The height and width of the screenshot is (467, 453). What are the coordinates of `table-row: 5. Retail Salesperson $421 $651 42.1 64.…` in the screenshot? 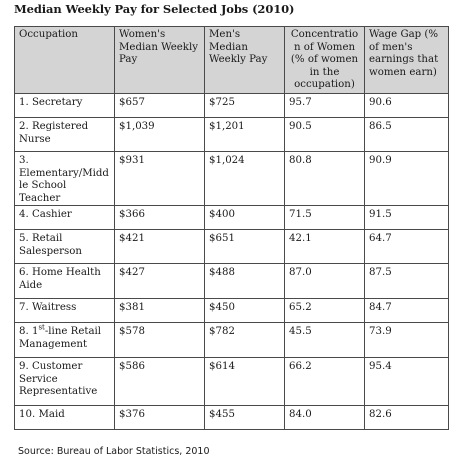 It's located at (231, 246).